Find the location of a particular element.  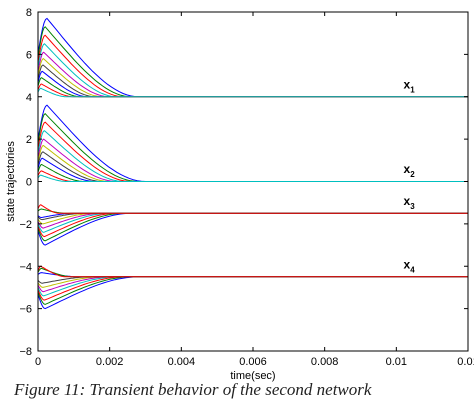

y-tick-label: 0 is located at coordinates (29, 183).